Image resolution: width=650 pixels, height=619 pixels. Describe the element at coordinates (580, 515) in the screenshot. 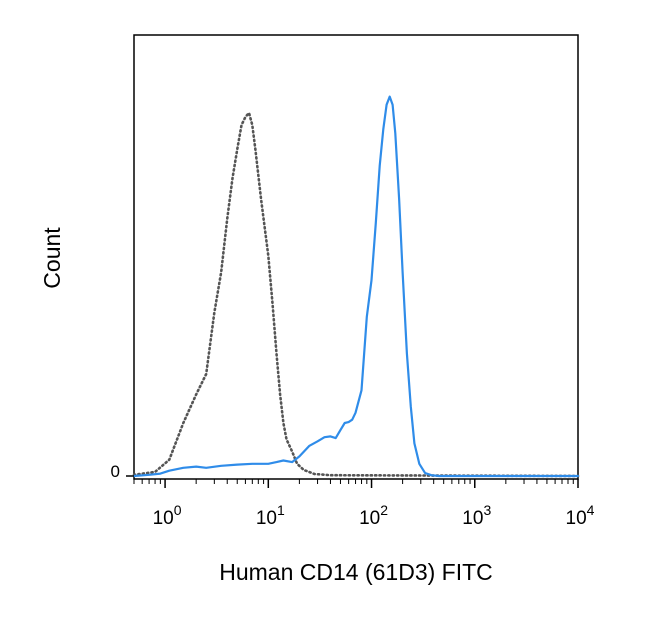

I see `x-tick-label: 10⁴` at that location.